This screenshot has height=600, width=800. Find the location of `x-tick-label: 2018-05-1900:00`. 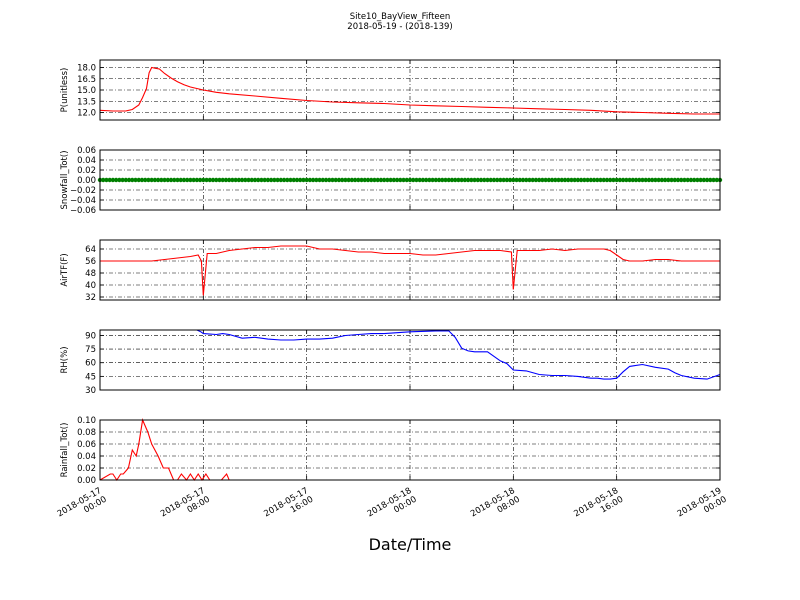

x-tick-label: 2018-05-1900:00 is located at coordinates (702, 507).